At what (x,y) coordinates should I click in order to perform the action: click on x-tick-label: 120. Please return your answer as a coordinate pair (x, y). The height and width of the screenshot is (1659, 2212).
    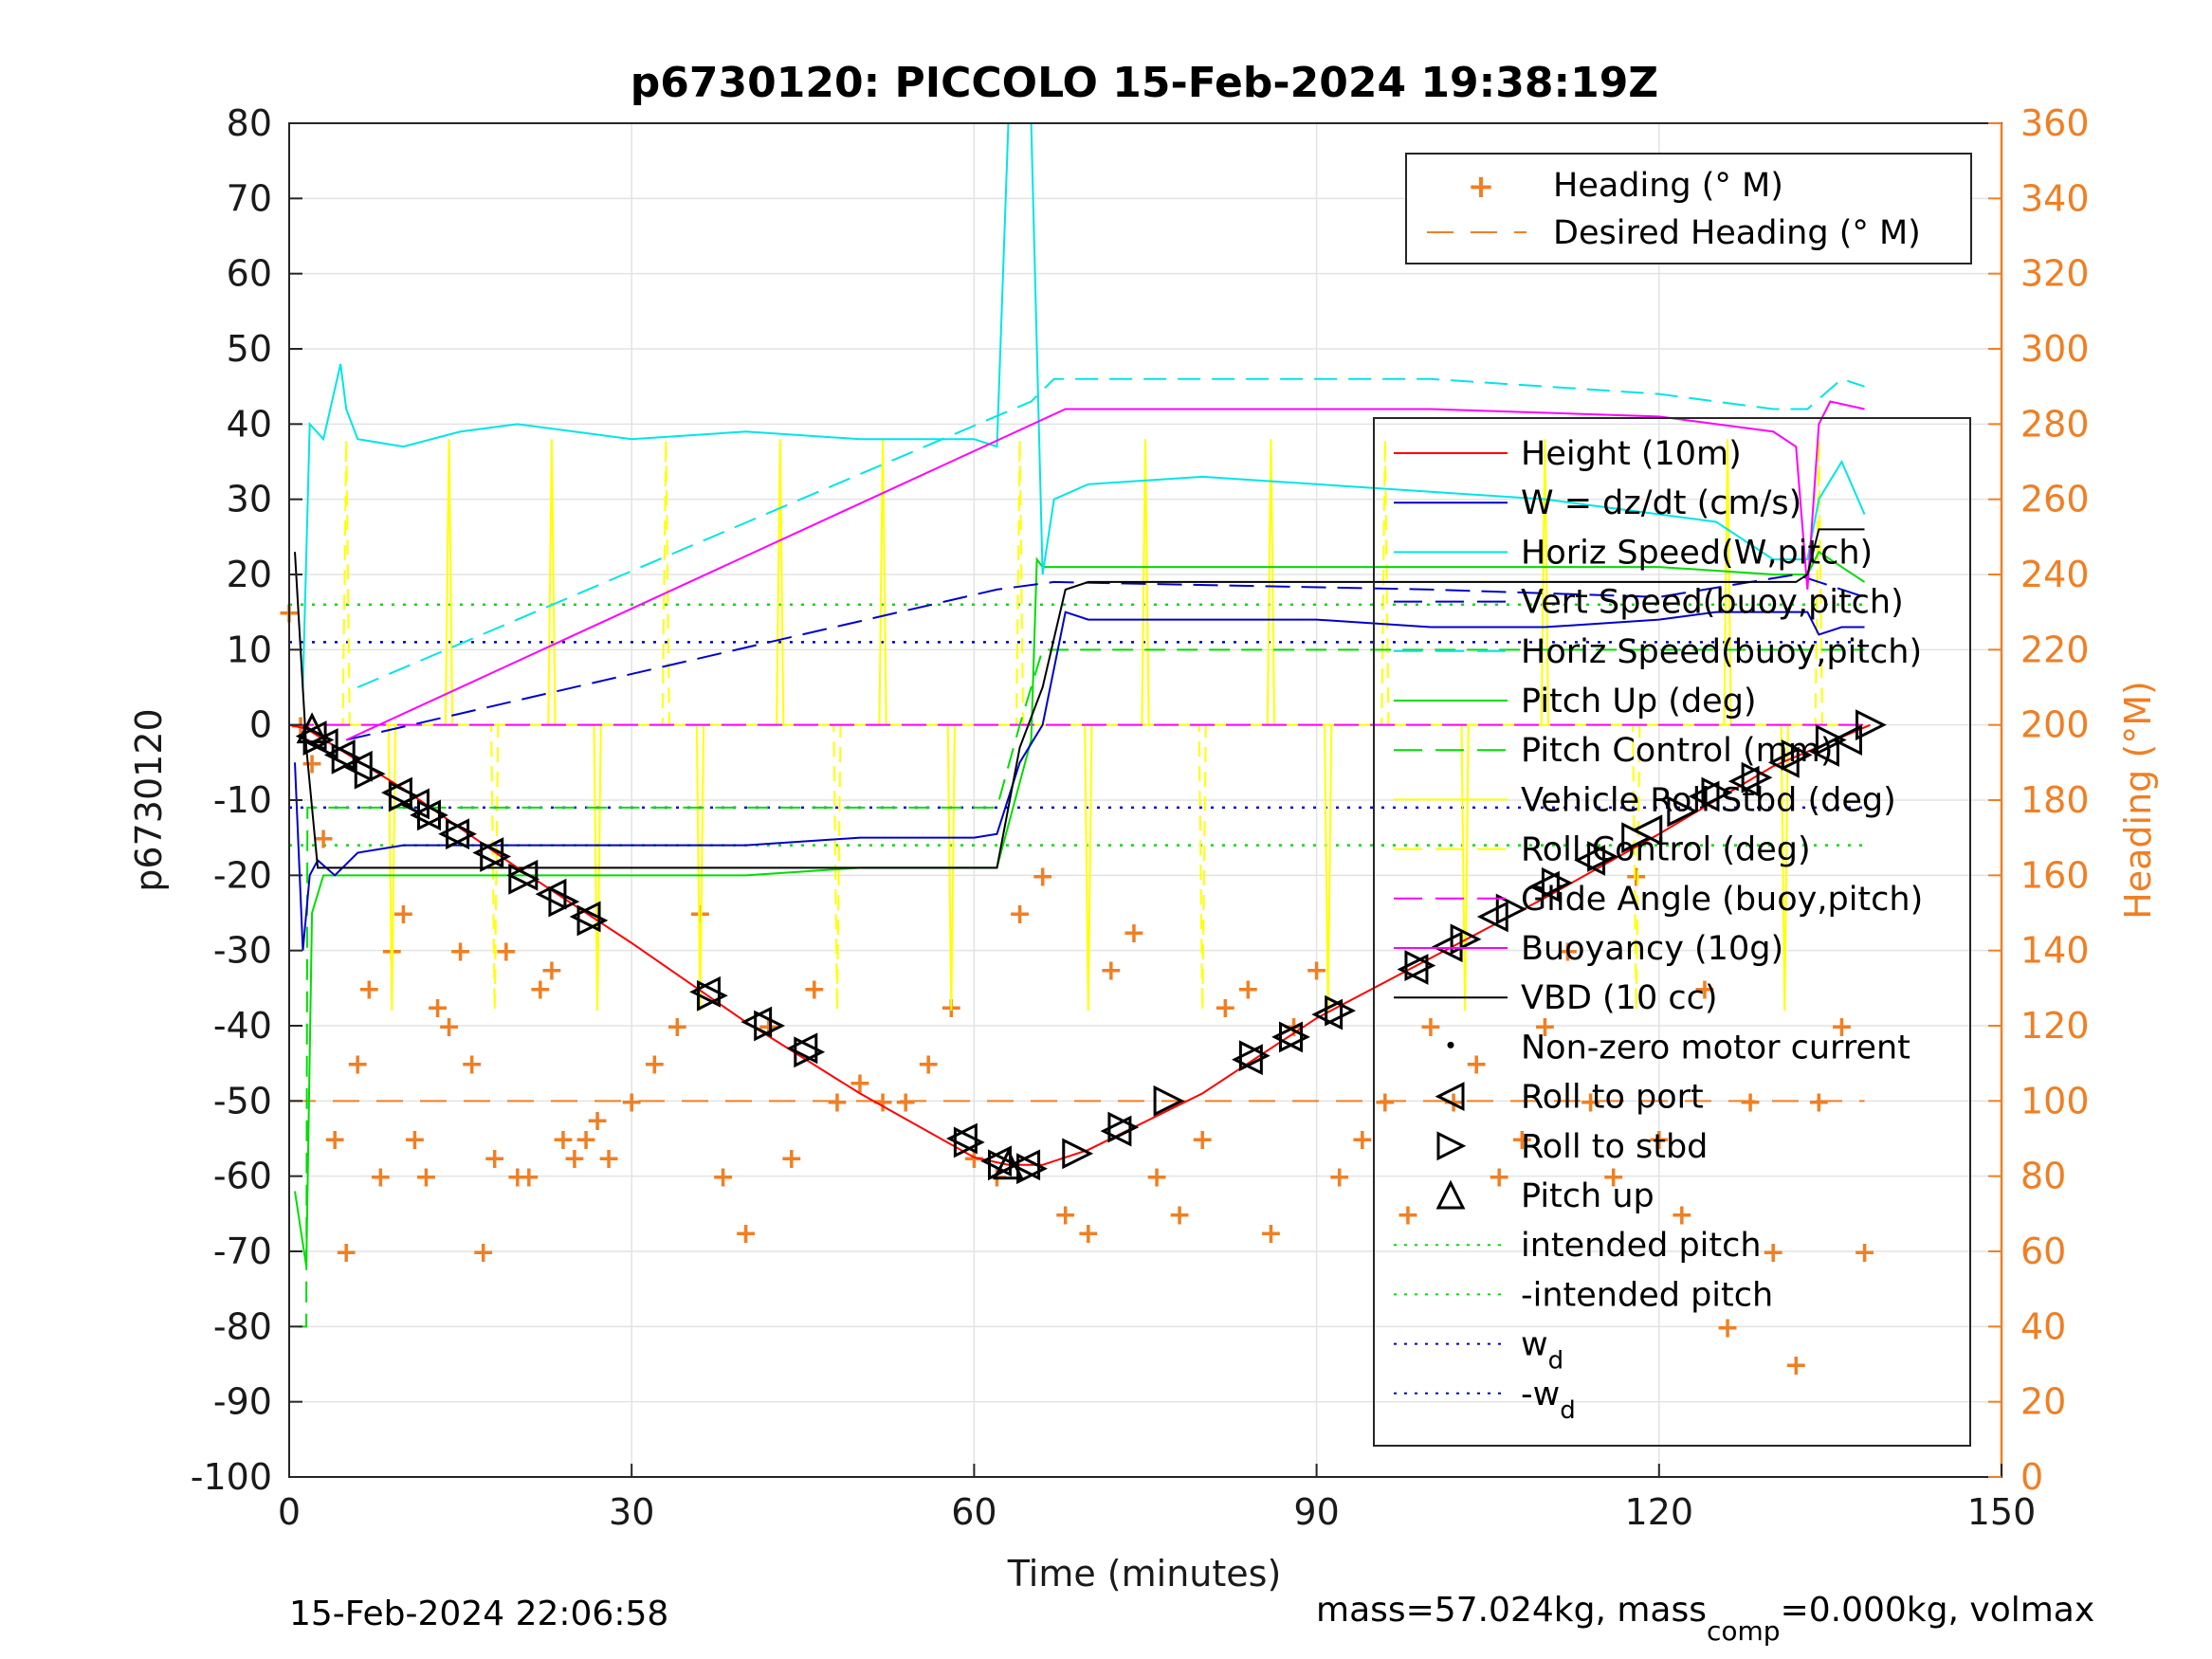
    Looking at the image, I should click on (1659, 1512).